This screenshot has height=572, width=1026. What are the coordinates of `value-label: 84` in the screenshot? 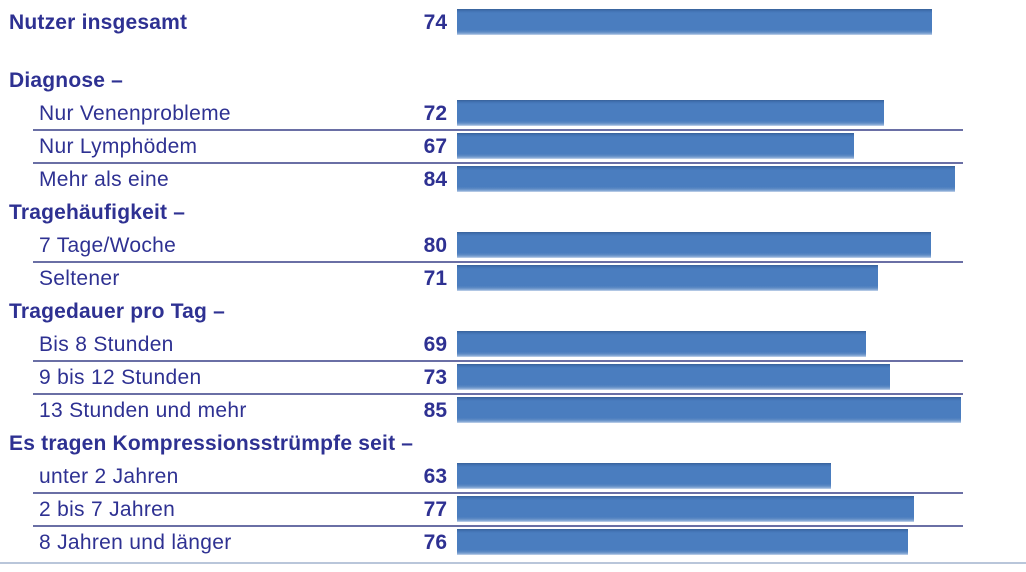 It's located at (435, 179).